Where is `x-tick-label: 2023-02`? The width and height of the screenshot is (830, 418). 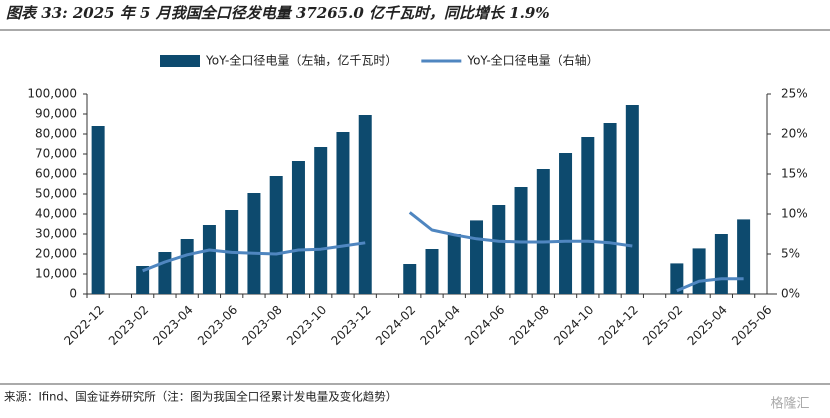 x-tick-label: 2023-02 is located at coordinates (128, 325).